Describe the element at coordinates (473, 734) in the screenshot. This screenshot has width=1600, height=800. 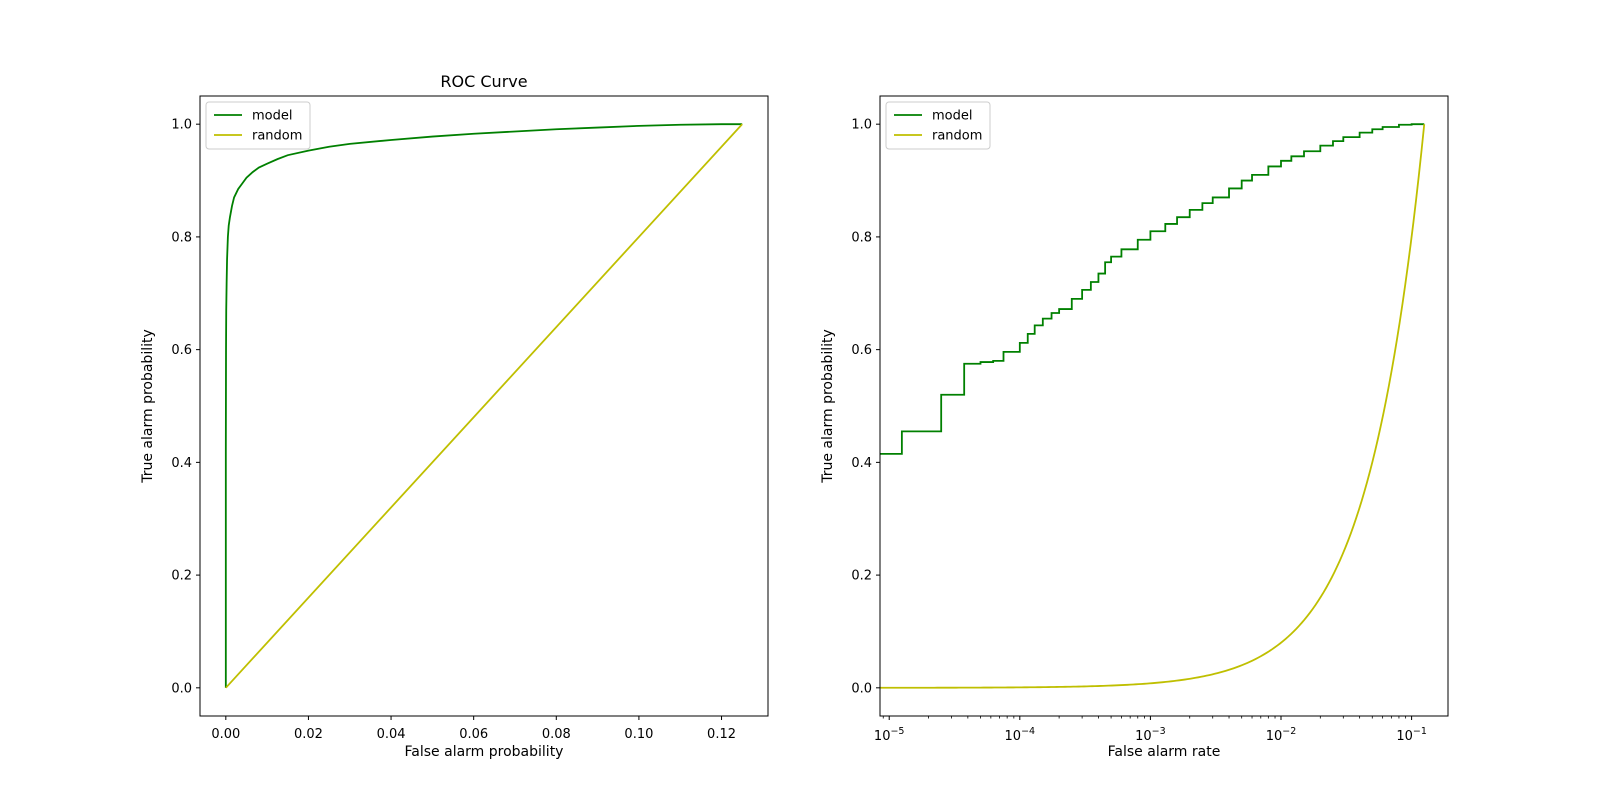
I see `x-tick-label: 0.06` at that location.